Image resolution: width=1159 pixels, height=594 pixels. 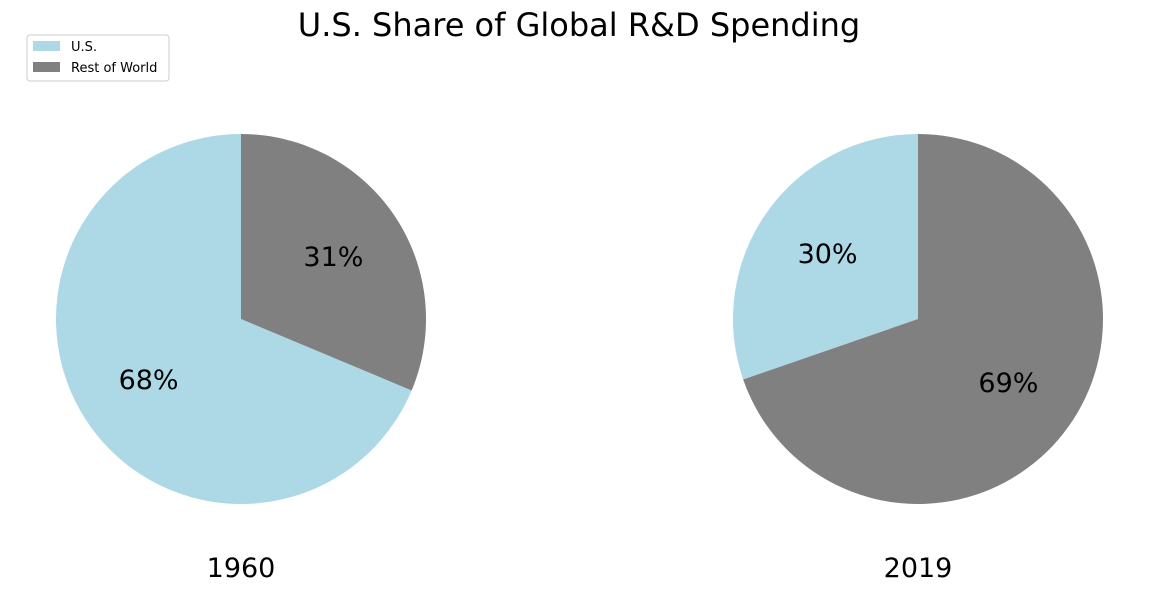 I want to click on pie-year-label-2019: 2019, so click(x=918, y=568).